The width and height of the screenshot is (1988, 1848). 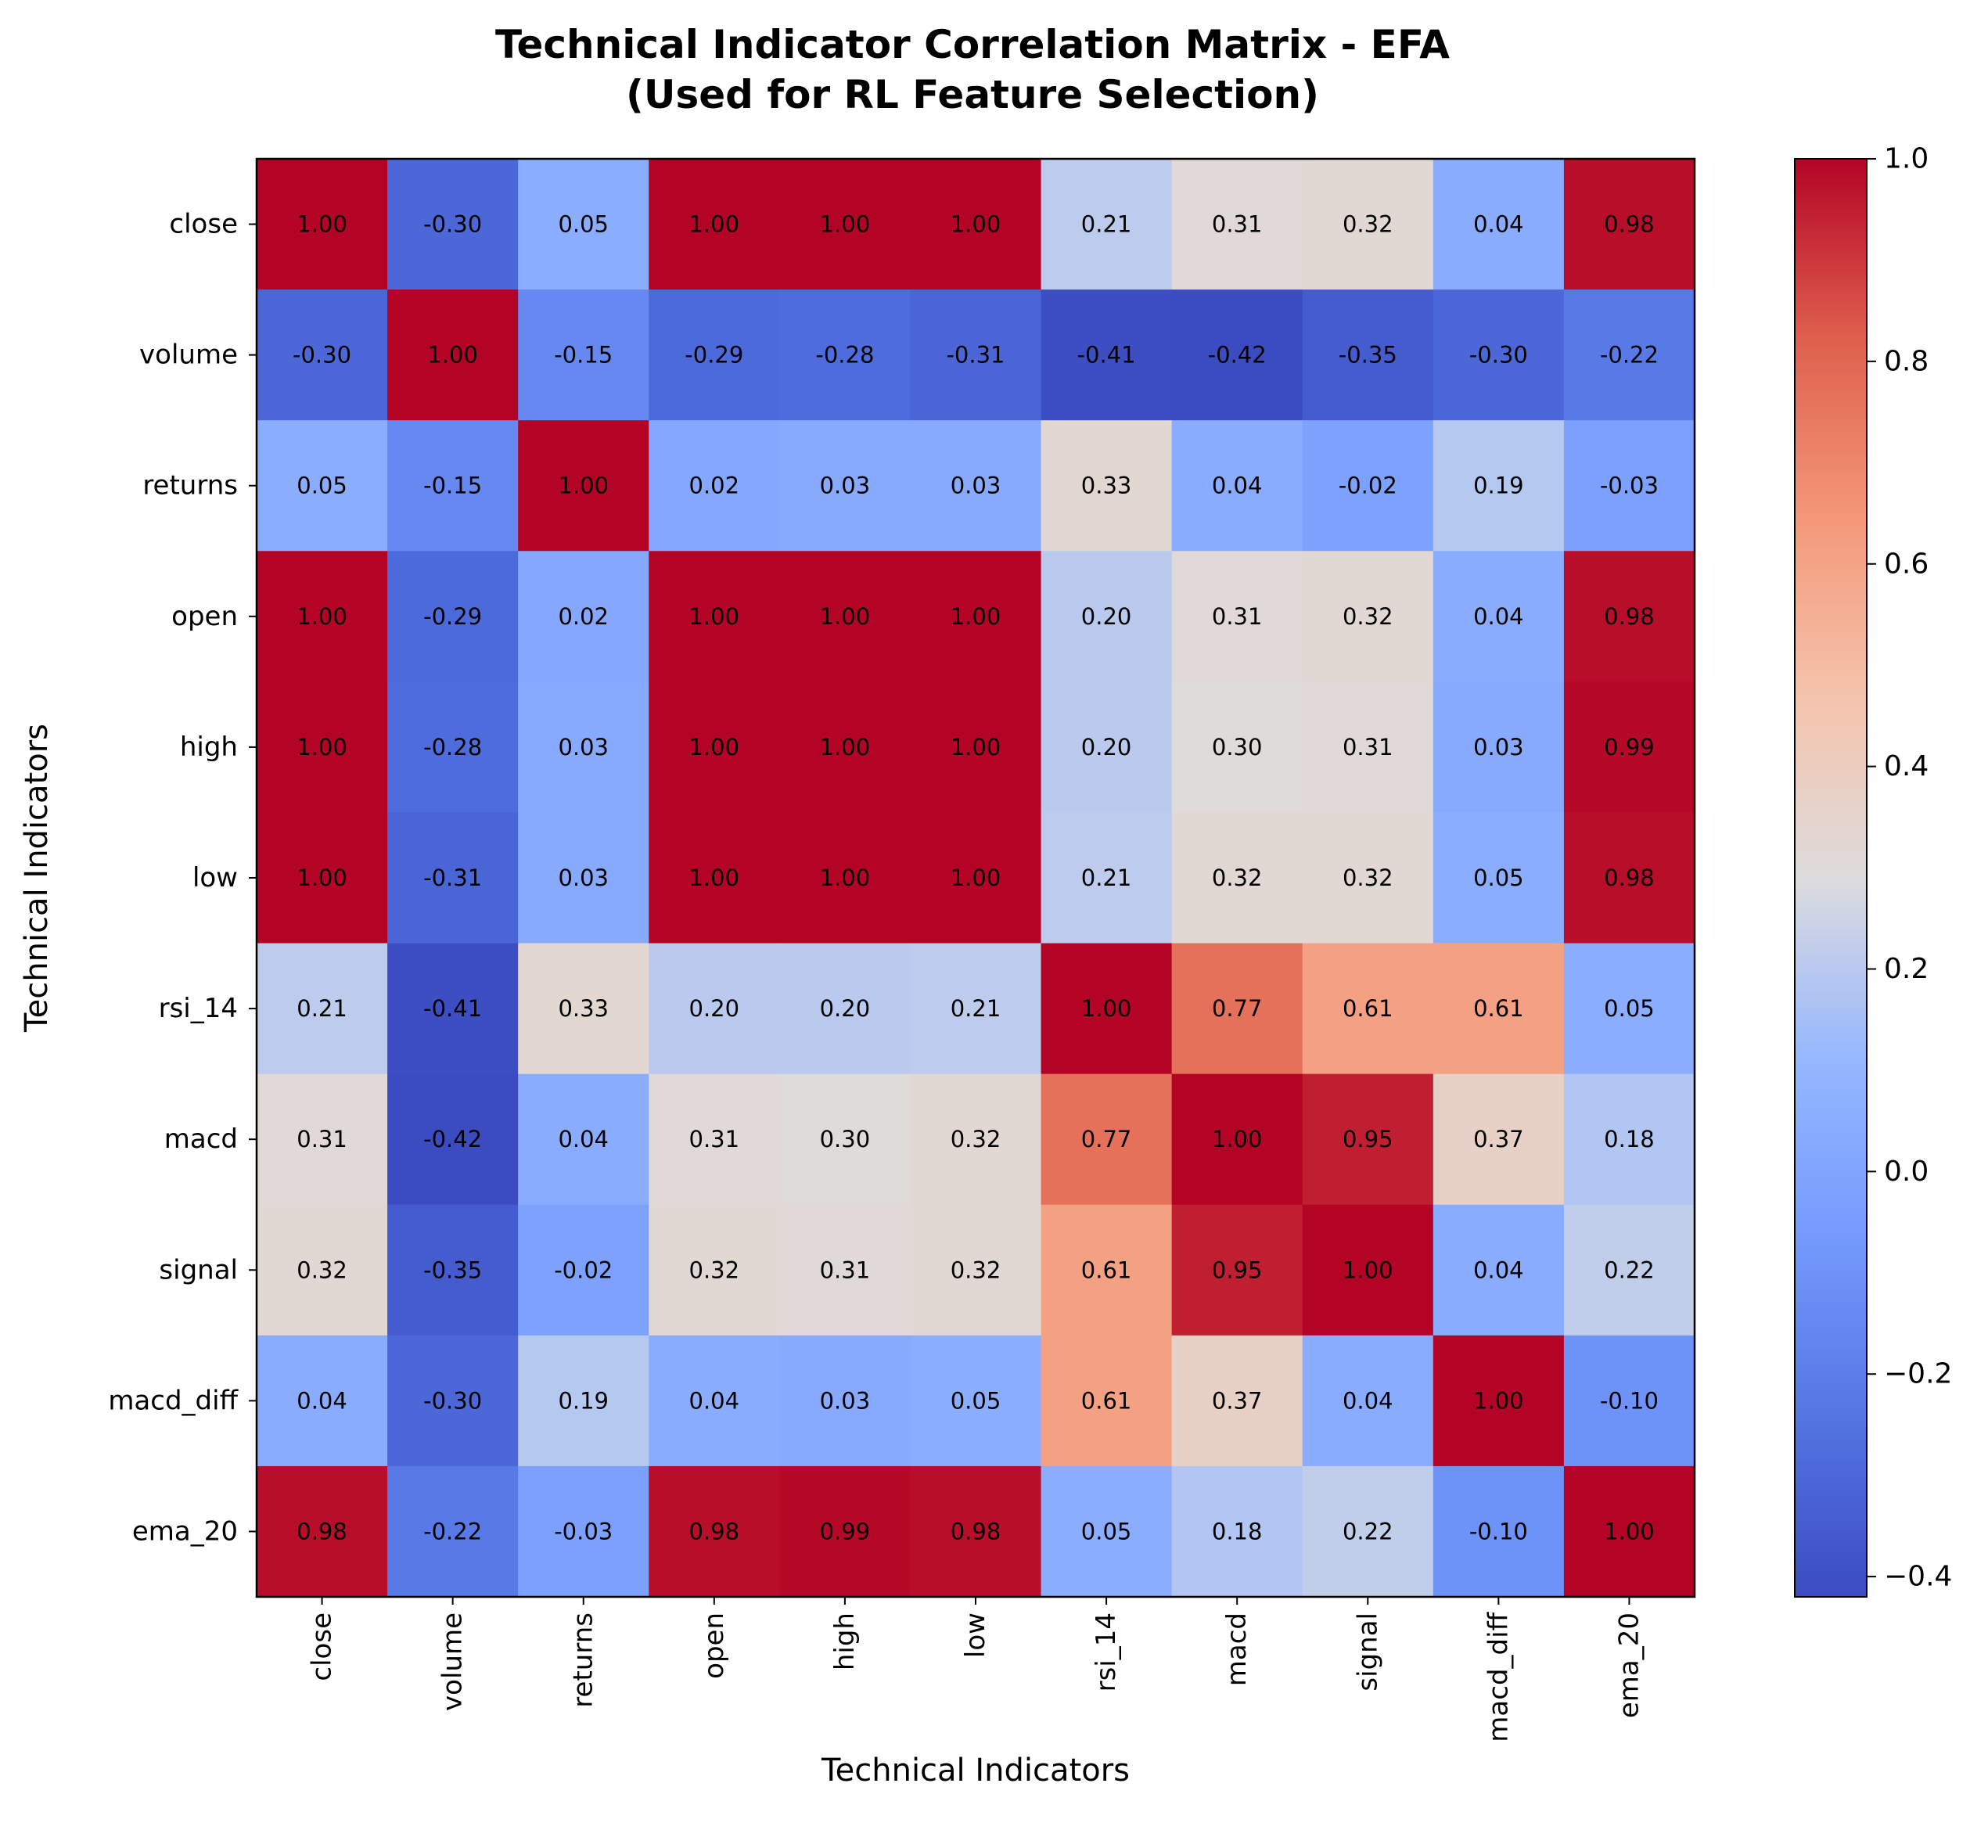 I want to click on y-tick-label-close: close, so click(x=203, y=225).